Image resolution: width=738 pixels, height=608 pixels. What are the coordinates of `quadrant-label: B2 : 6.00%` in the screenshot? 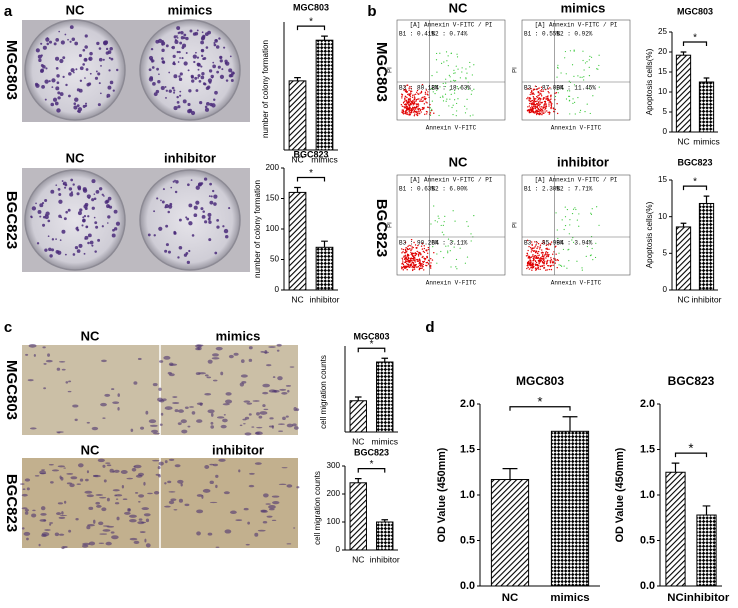 It's located at (449, 189).